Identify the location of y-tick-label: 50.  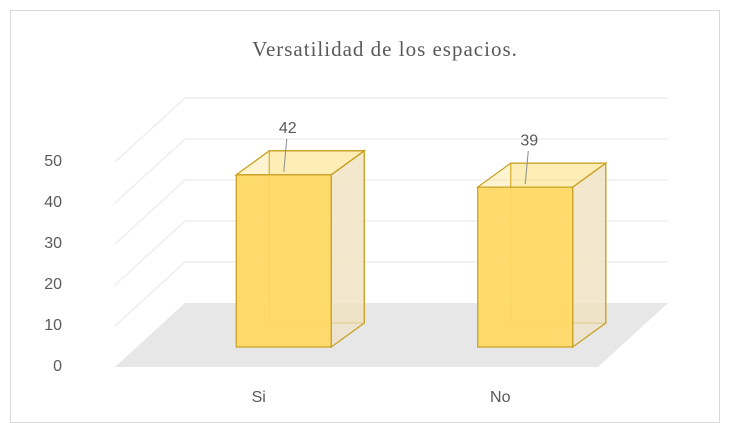
(53, 161).